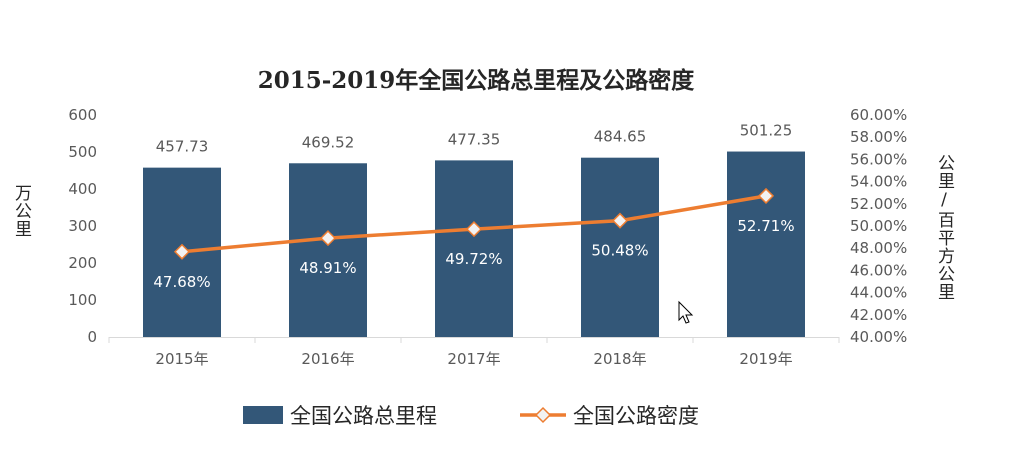  Describe the element at coordinates (878, 293) in the screenshot. I see `y2-tick-label: 44.00%` at that location.